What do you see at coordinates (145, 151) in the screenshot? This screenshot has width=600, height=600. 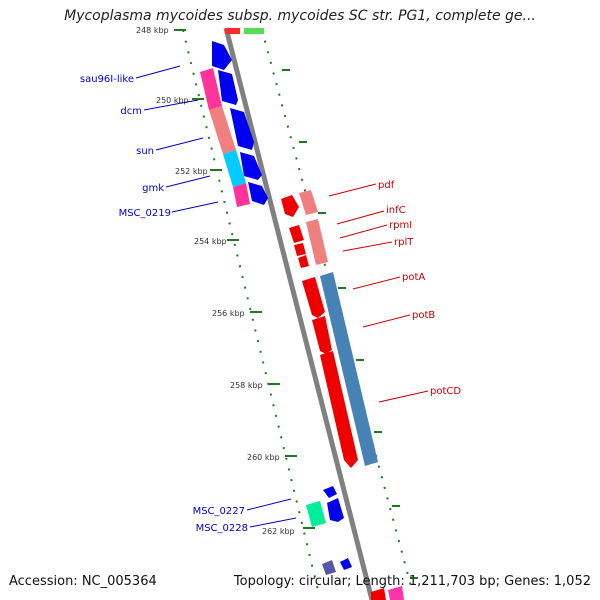 I see `label-sun: sun` at bounding box center [145, 151].